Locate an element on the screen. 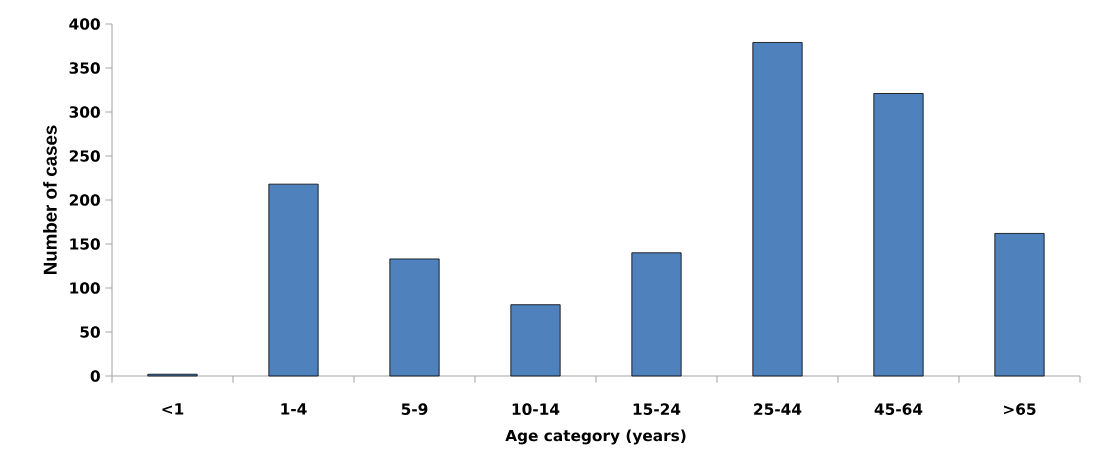  x-tick-label: <1 is located at coordinates (173, 409).